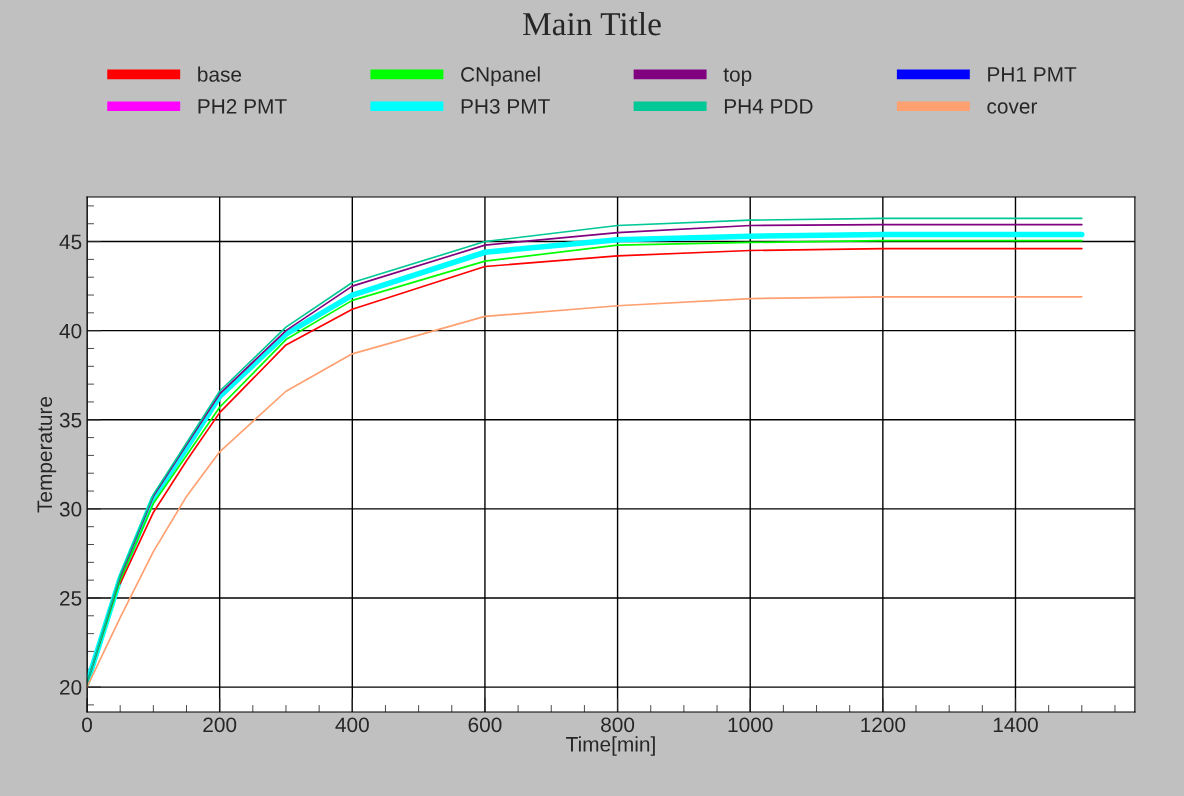 The width and height of the screenshot is (1184, 796). What do you see at coordinates (1032, 74) in the screenshot?
I see `legend-label: PH1 PMT` at bounding box center [1032, 74].